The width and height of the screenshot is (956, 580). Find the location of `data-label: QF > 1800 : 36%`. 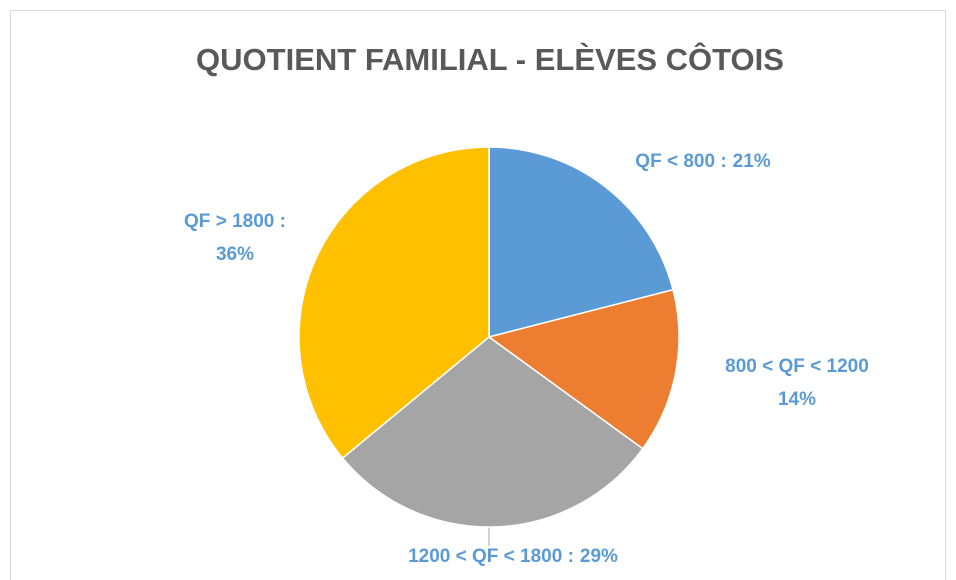

data-label: QF > 1800 : 36% is located at coordinates (235, 238).